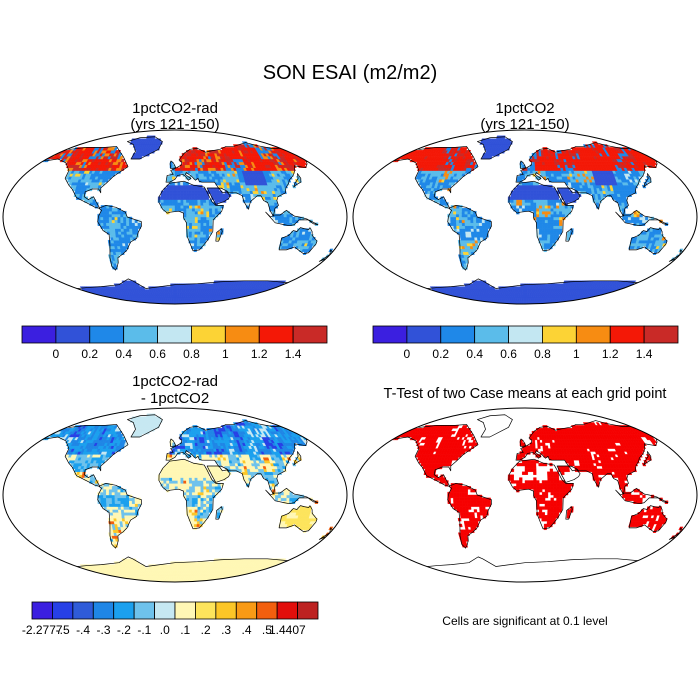 The image size is (700, 700). Describe the element at coordinates (610, 354) in the screenshot. I see `colorbar-abs-right-tick-label: 1.2` at that location.